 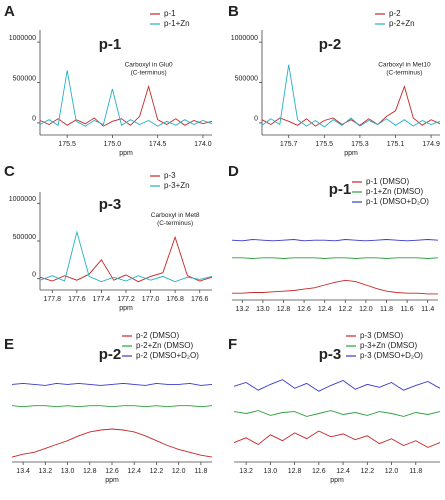 I want to click on legend-label: p-2, so click(x=395, y=13).